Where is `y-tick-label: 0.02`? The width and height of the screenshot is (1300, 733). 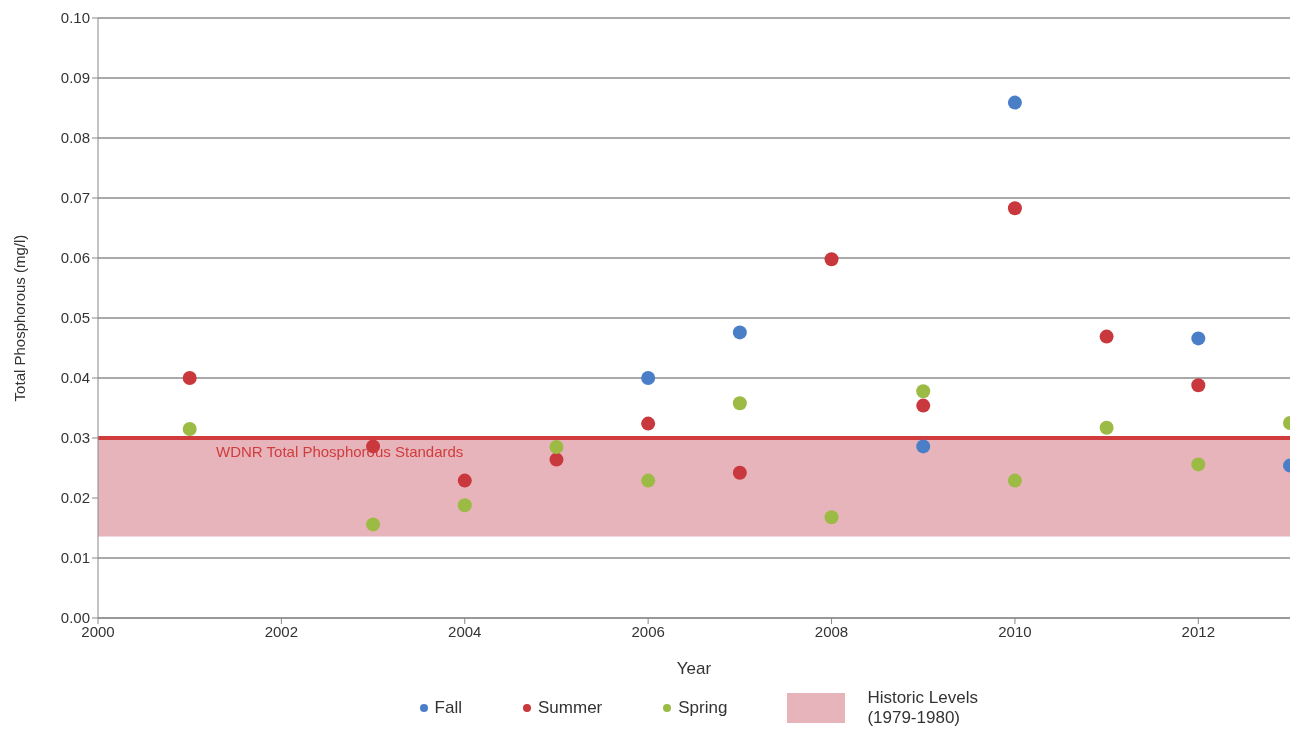 y-tick-label: 0.02 is located at coordinates (75, 498).